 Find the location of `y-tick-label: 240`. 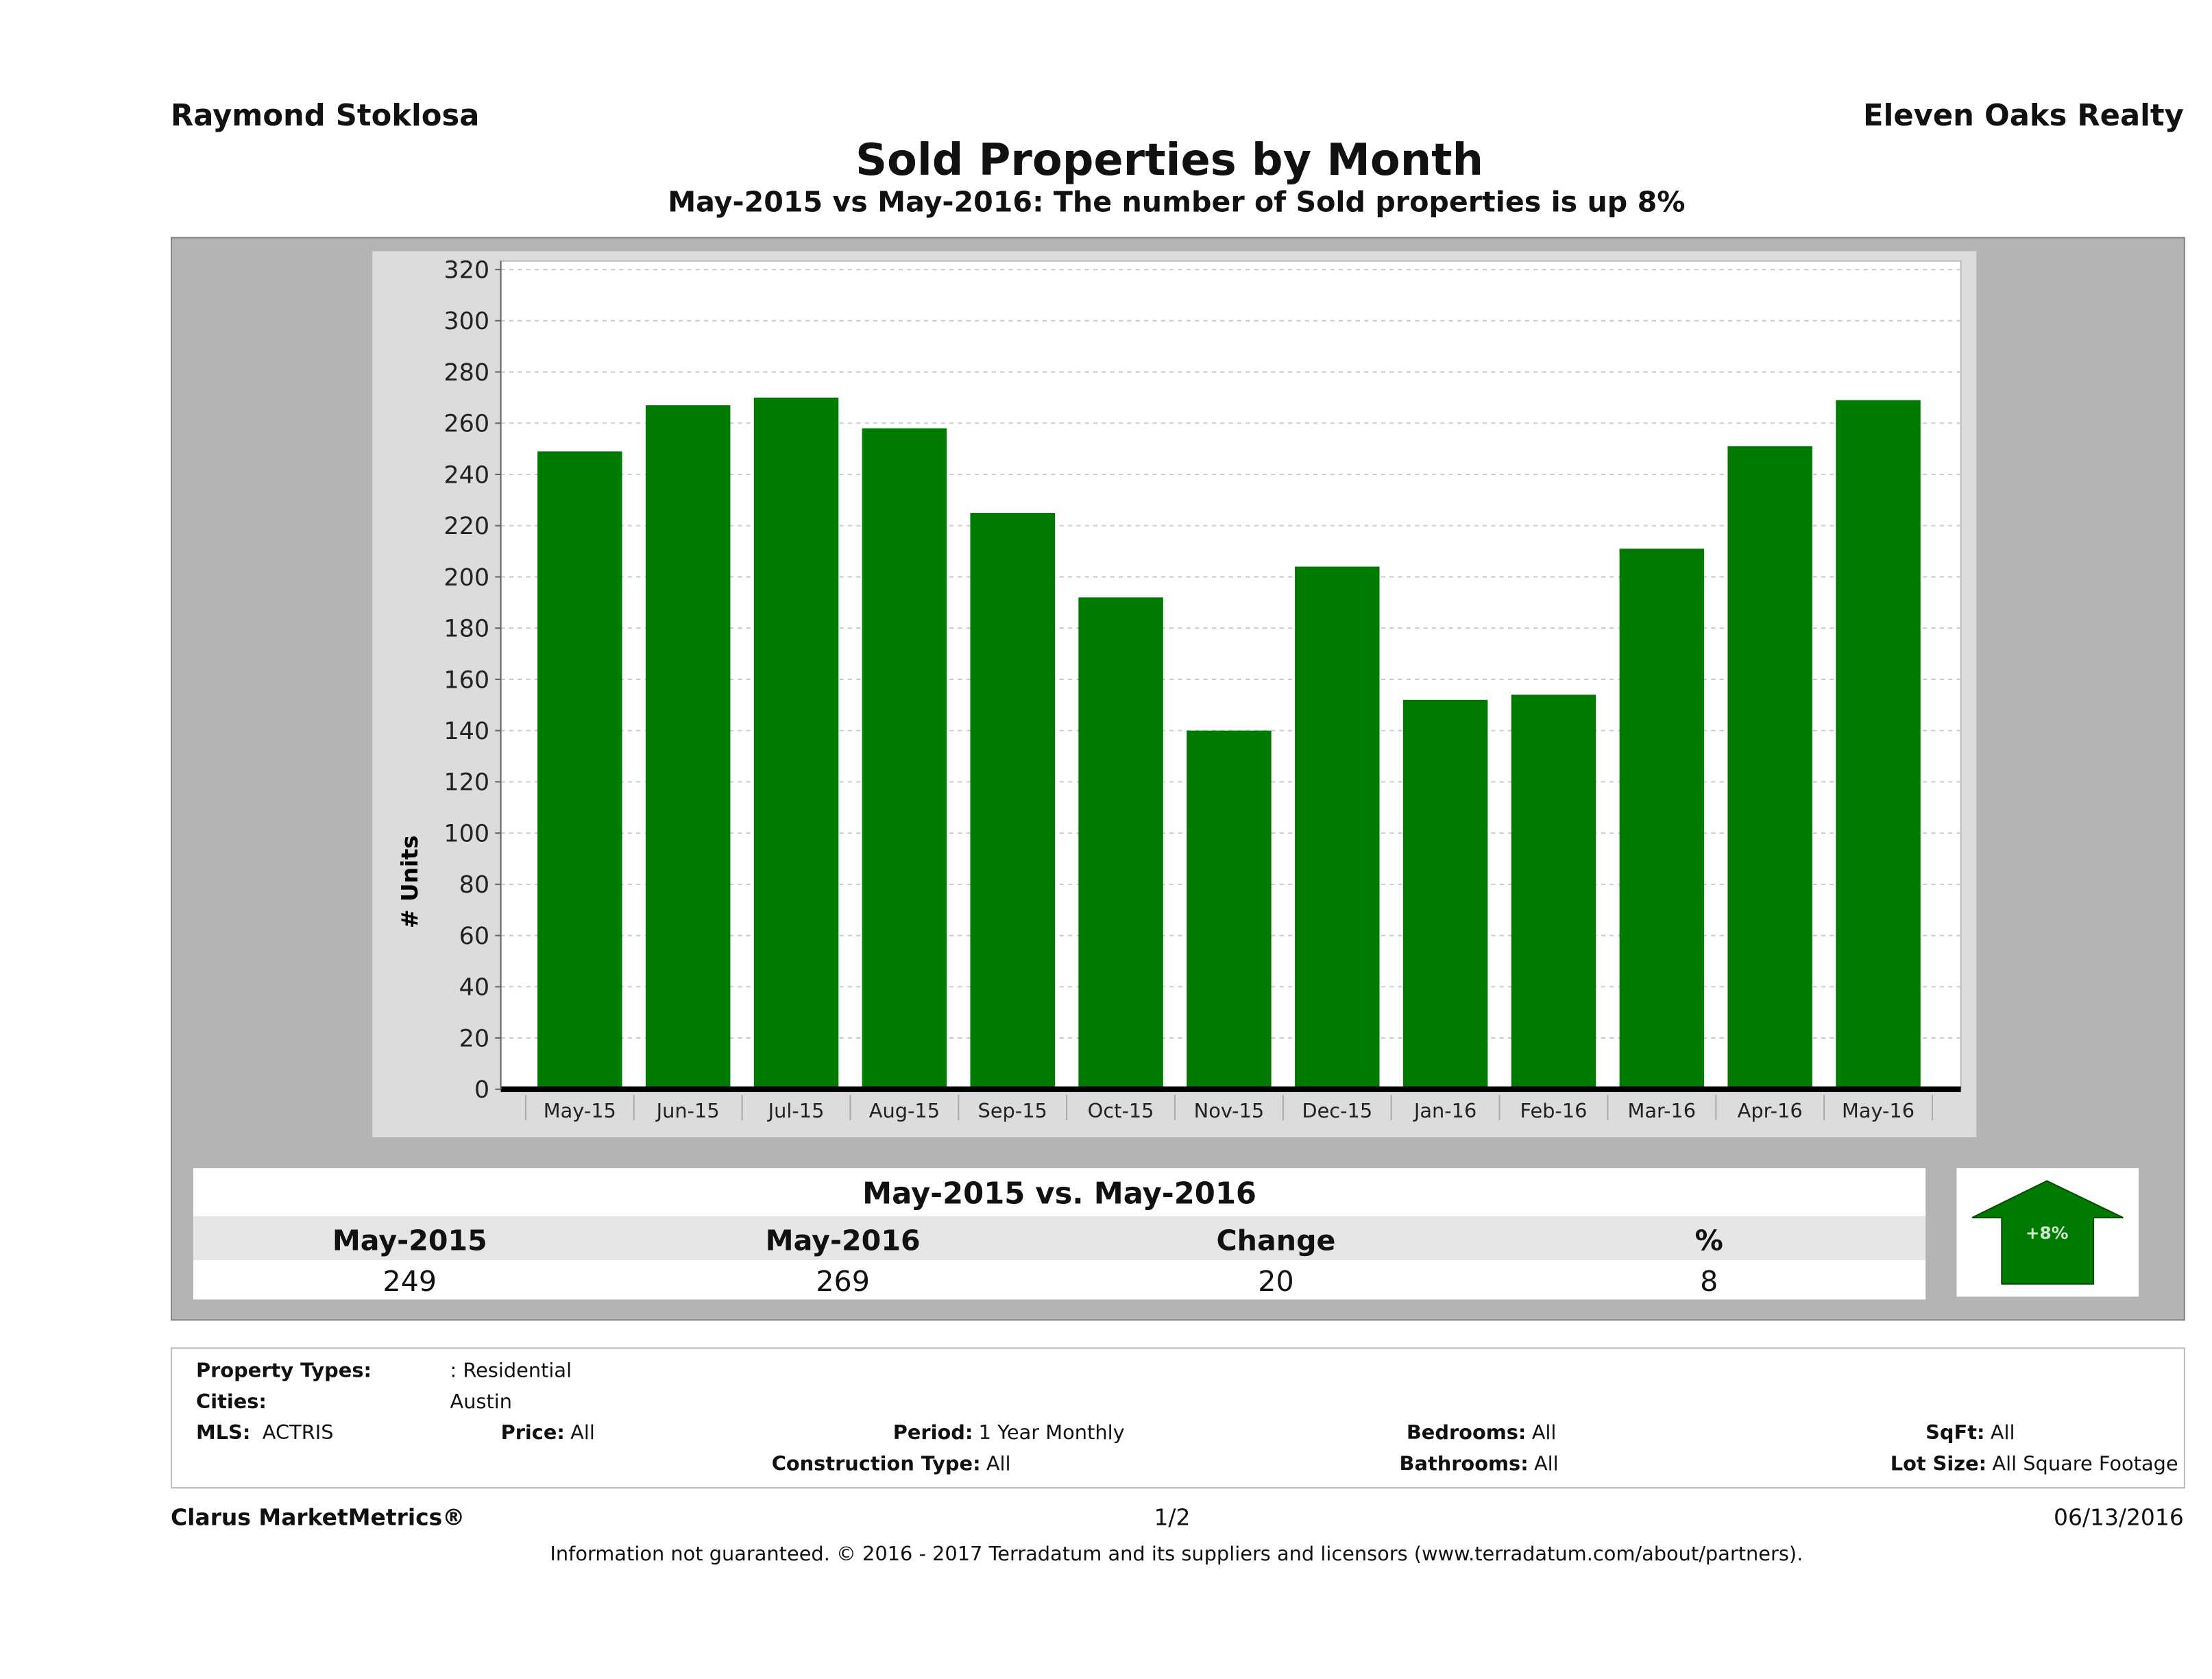

y-tick-label: 240 is located at coordinates (466, 475).